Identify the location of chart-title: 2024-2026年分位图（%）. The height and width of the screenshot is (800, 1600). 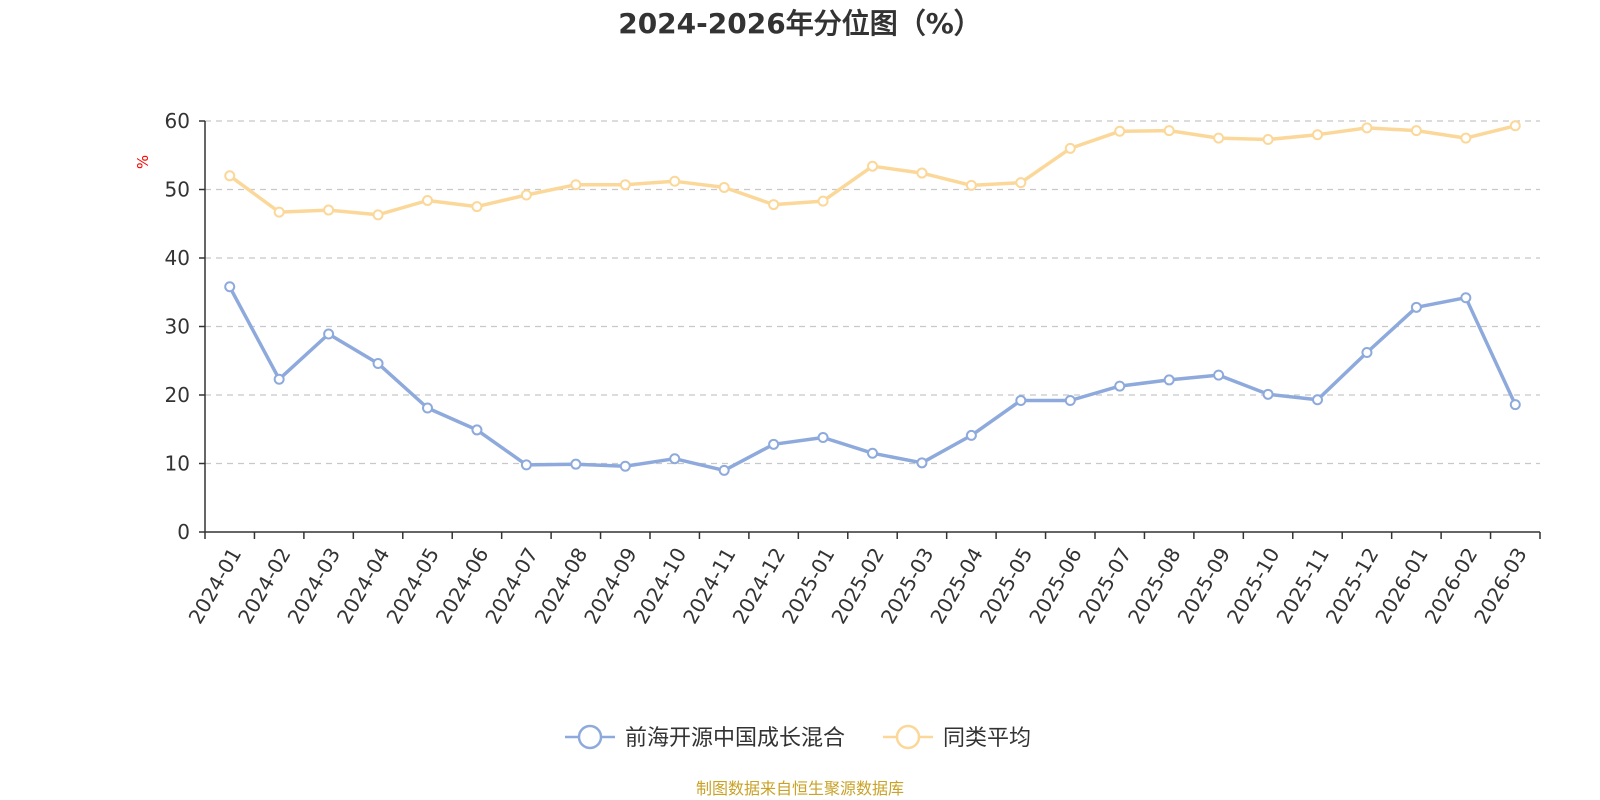
(800, 23).